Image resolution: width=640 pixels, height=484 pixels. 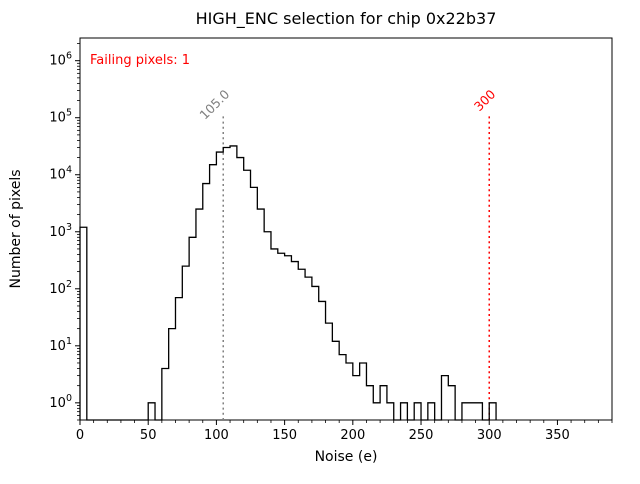 I want to click on x-axis-label: Noise (e), so click(x=346, y=457).